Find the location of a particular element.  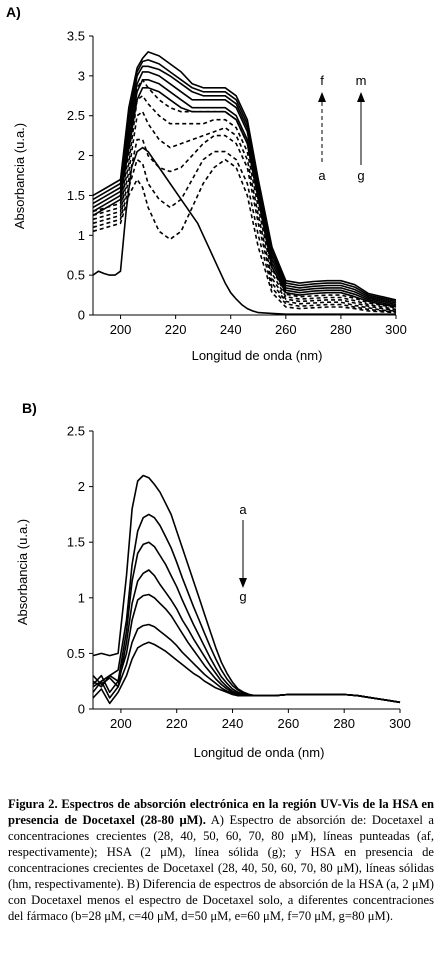

chart-a-anno-a: a is located at coordinates (322, 175).